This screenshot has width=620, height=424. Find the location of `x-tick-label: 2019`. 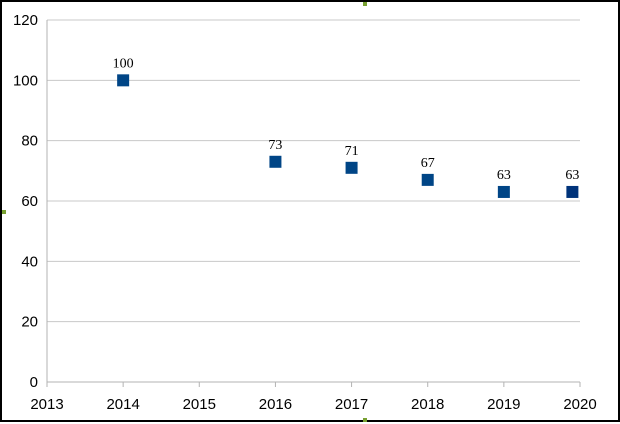

x-tick-label: 2019 is located at coordinates (503, 404).